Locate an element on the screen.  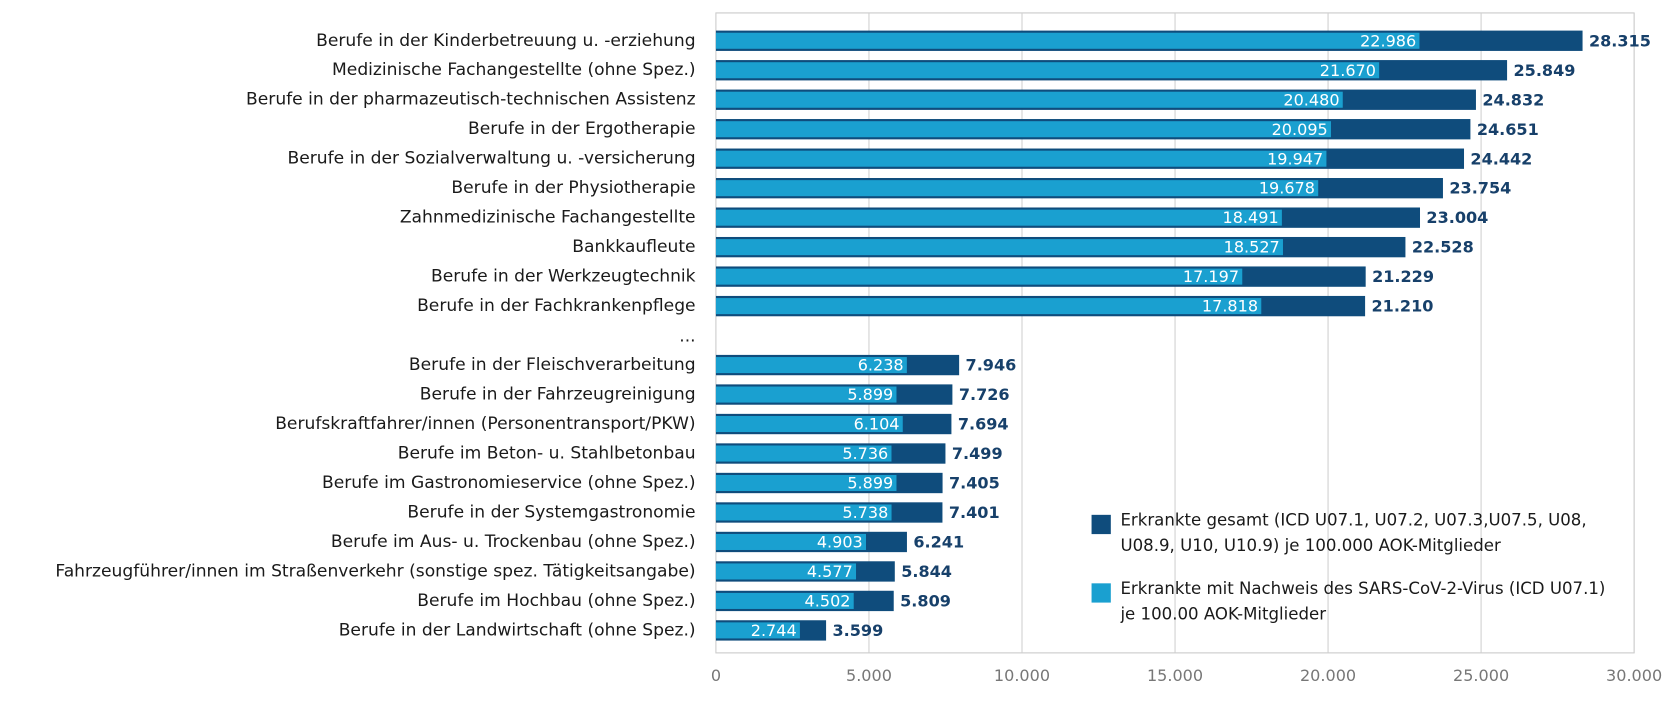
value-label: 24.651 is located at coordinates (1508, 129).